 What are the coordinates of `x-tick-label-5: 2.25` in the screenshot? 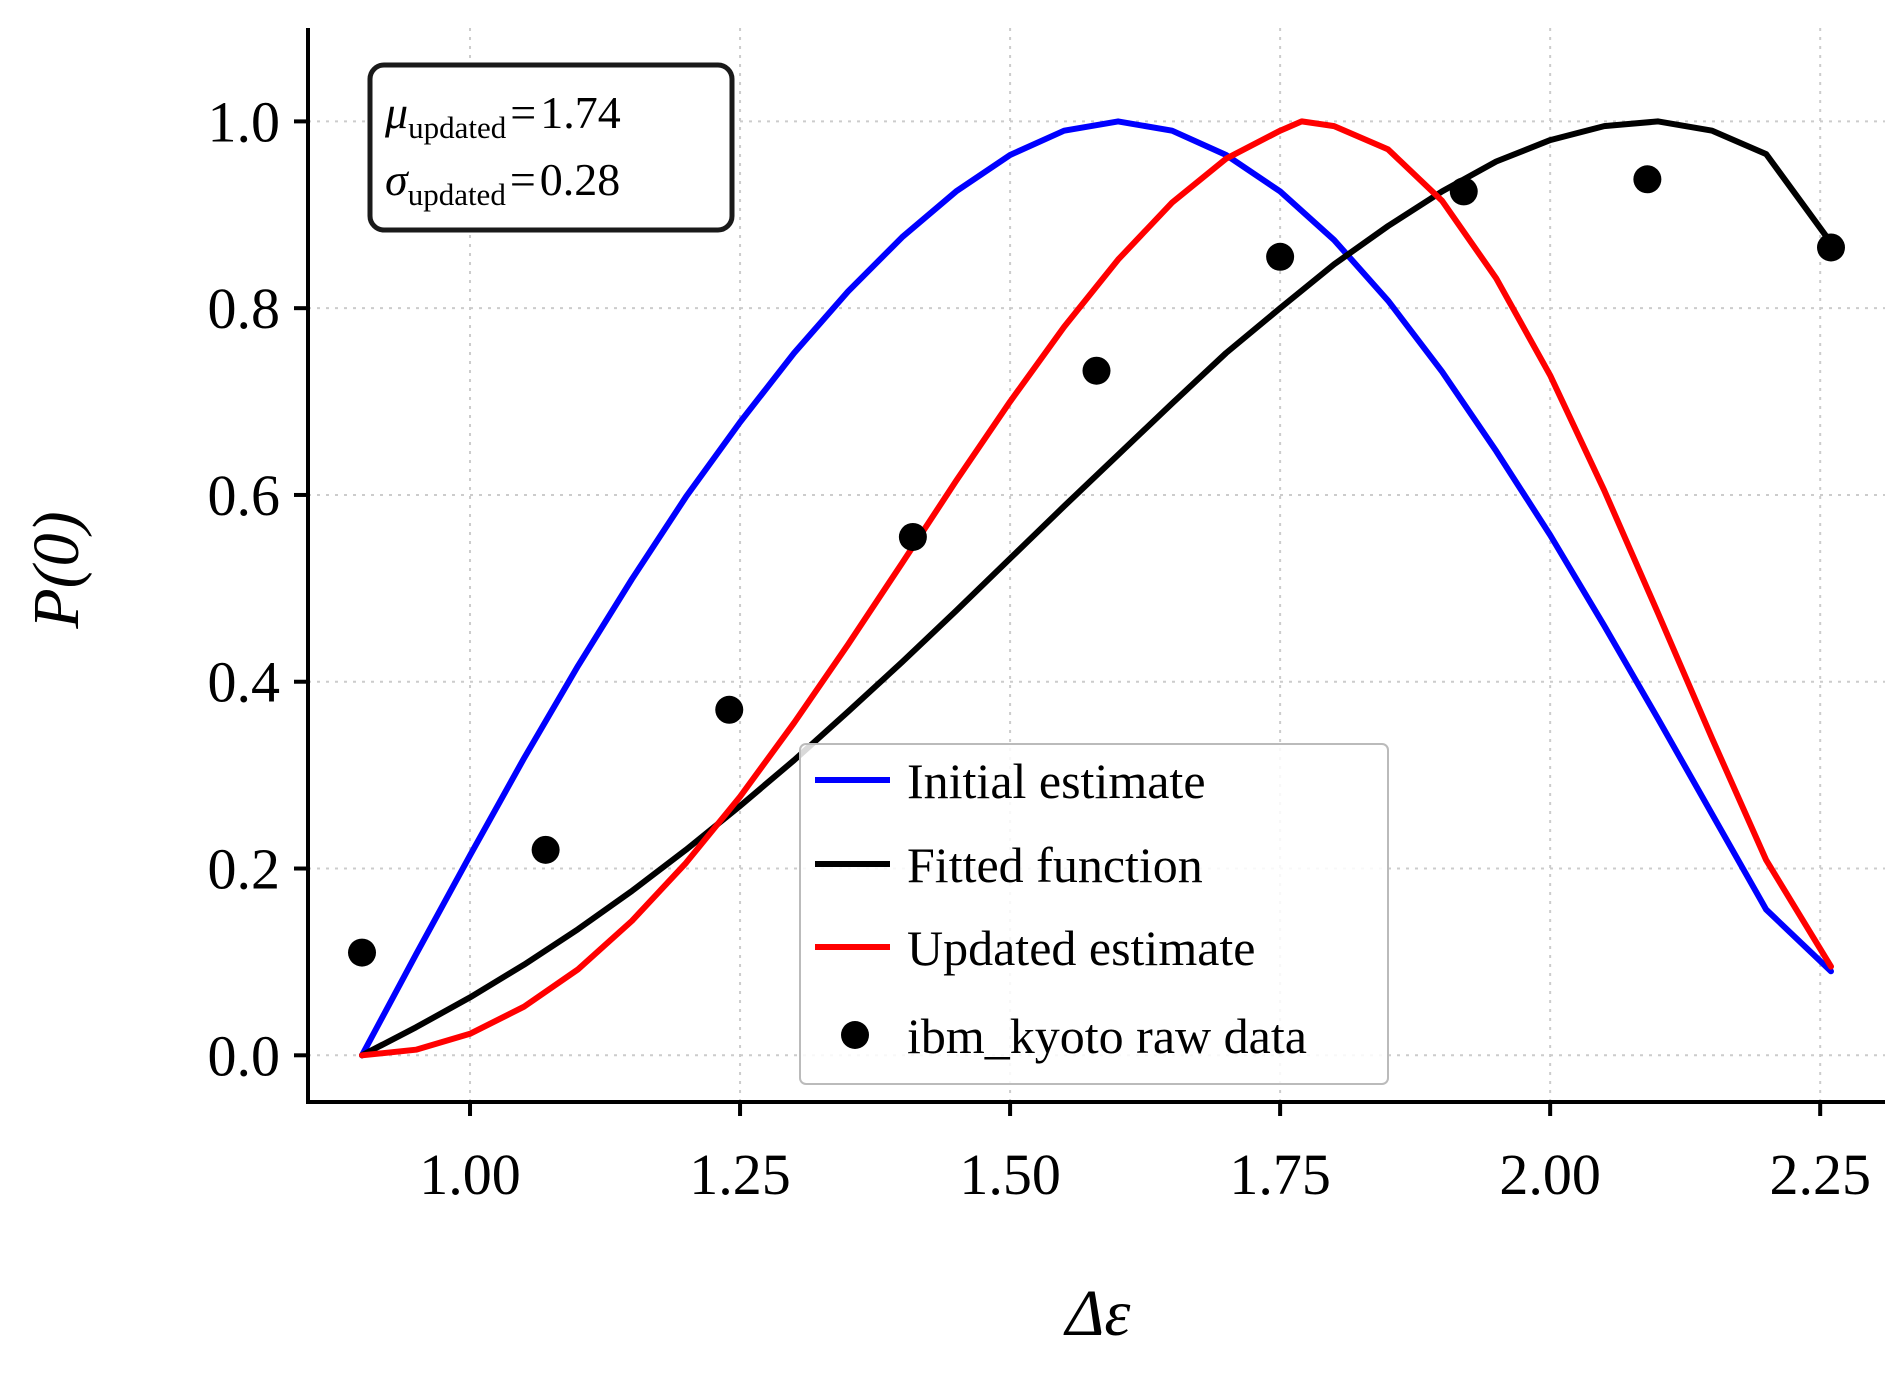 It's located at (1820, 1174).